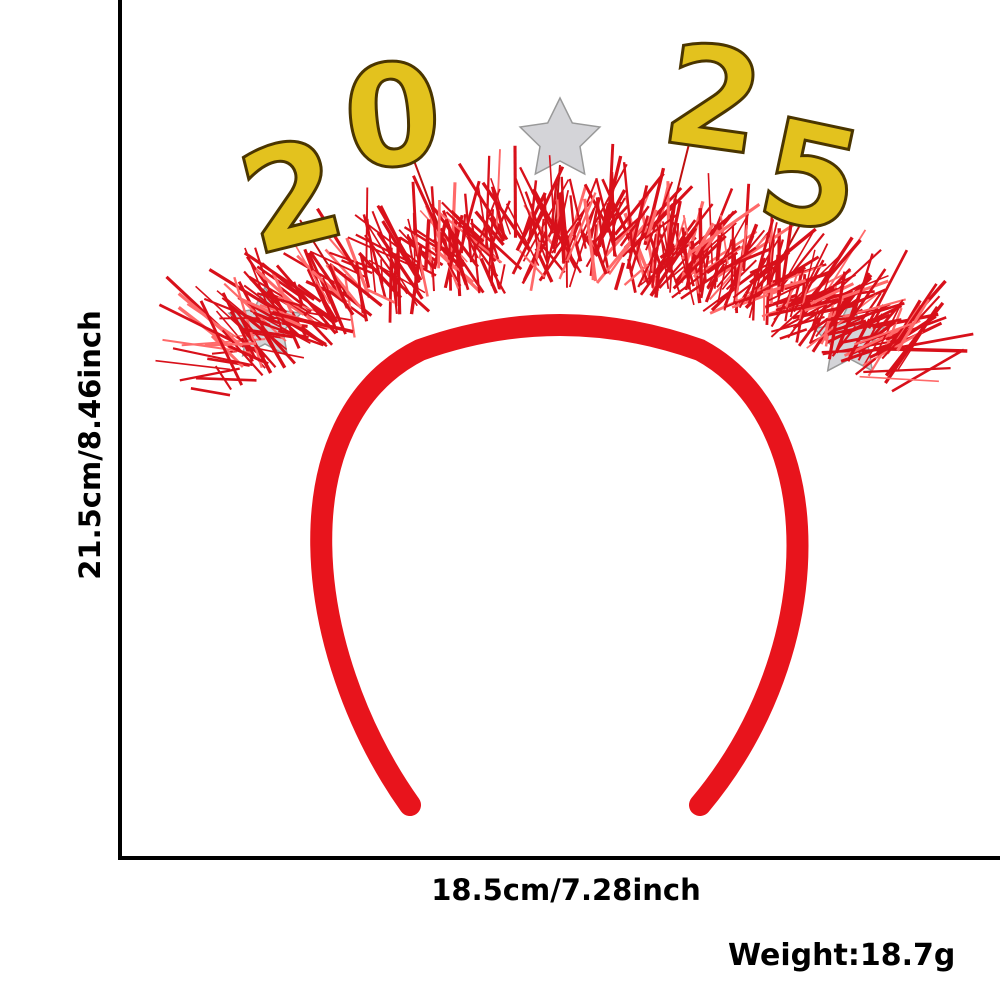 The height and width of the screenshot is (1000, 1000). I want to click on weight-label: Weight:18.7g, so click(842, 955).